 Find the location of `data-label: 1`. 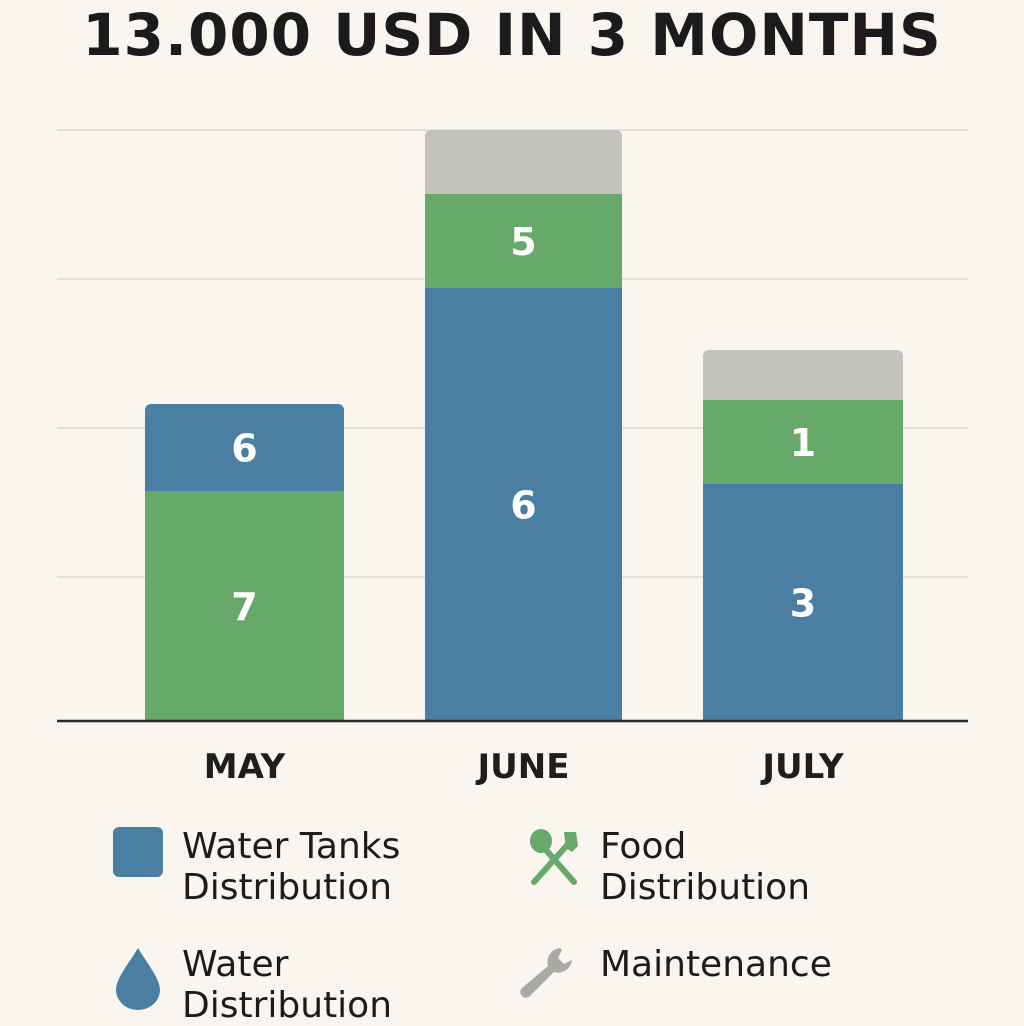

data-label: 1 is located at coordinates (803, 443).